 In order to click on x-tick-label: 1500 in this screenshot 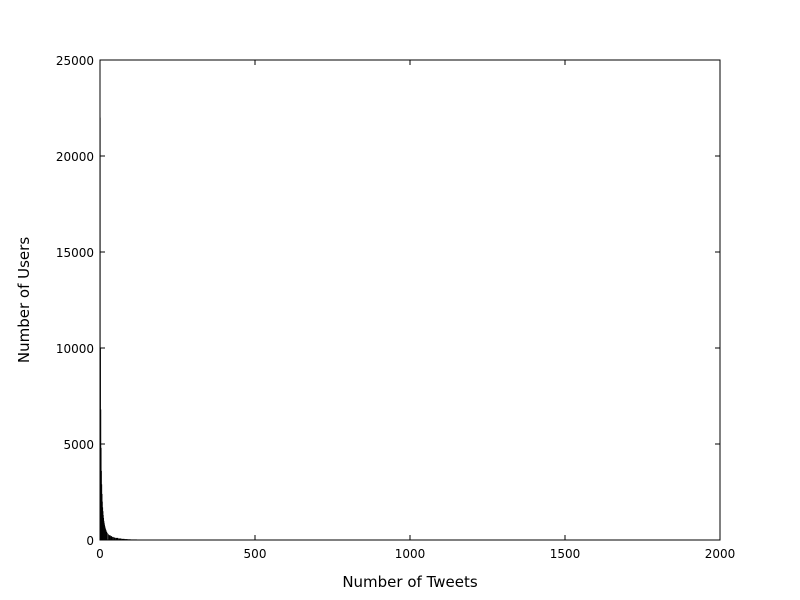, I will do `click(565, 554)`.